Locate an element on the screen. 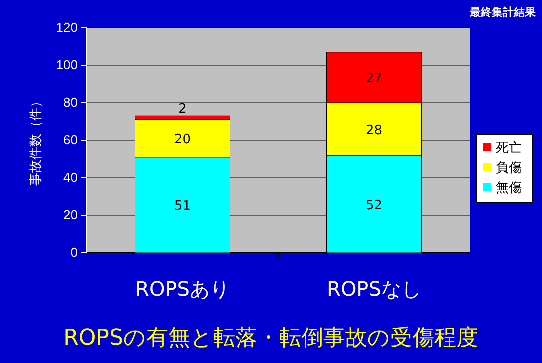 The image size is (542, 363). data-label: 28 is located at coordinates (374, 130).